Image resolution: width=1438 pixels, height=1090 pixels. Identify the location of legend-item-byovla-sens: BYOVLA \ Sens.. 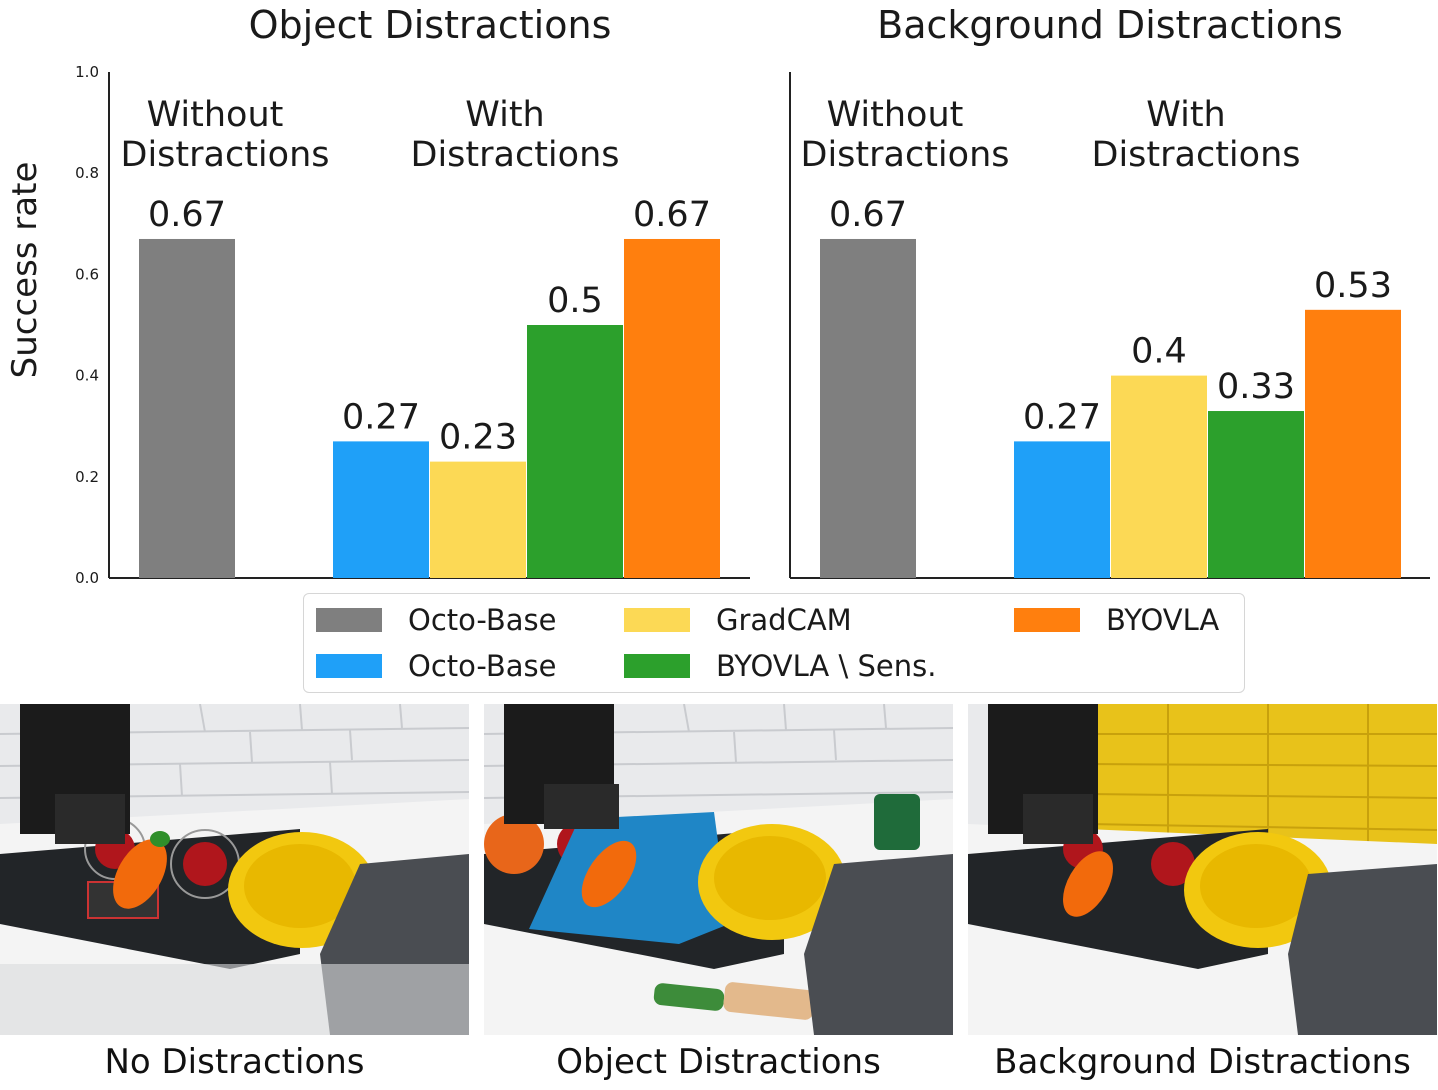
(780, 666).